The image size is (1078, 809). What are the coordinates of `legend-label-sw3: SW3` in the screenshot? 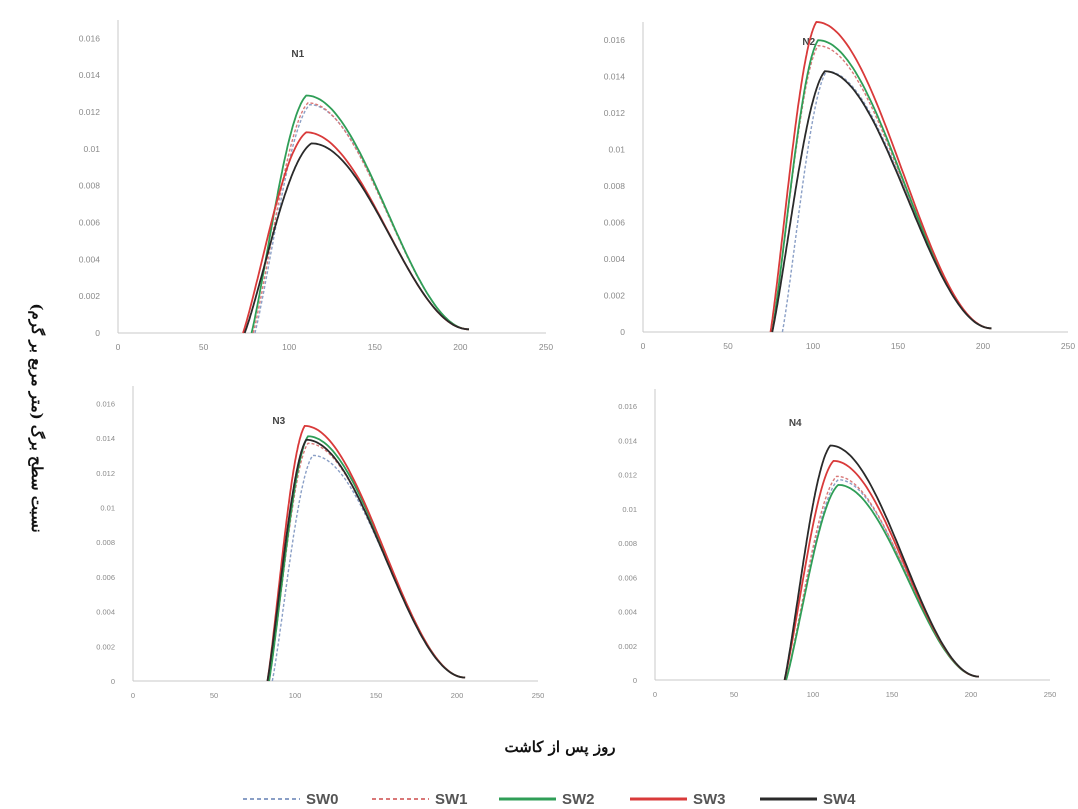 It's located at (709, 799).